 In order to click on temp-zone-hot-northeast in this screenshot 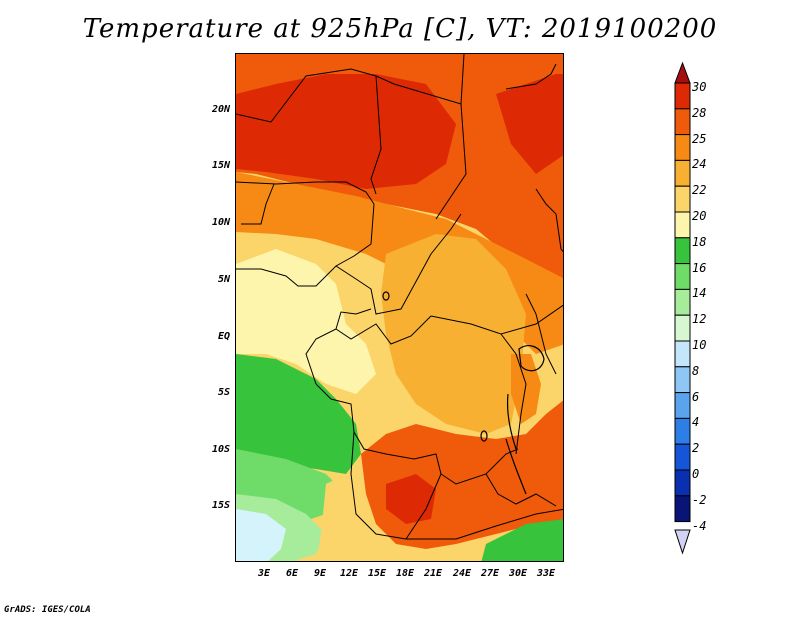, I will do `click(529, 124)`.